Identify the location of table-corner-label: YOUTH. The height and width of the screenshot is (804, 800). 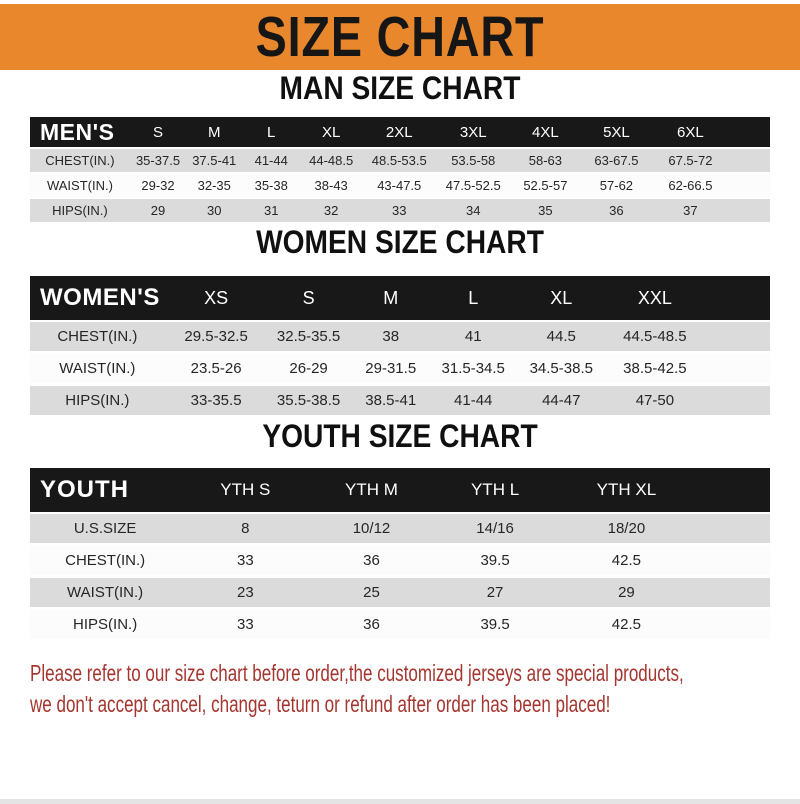
(105, 491).